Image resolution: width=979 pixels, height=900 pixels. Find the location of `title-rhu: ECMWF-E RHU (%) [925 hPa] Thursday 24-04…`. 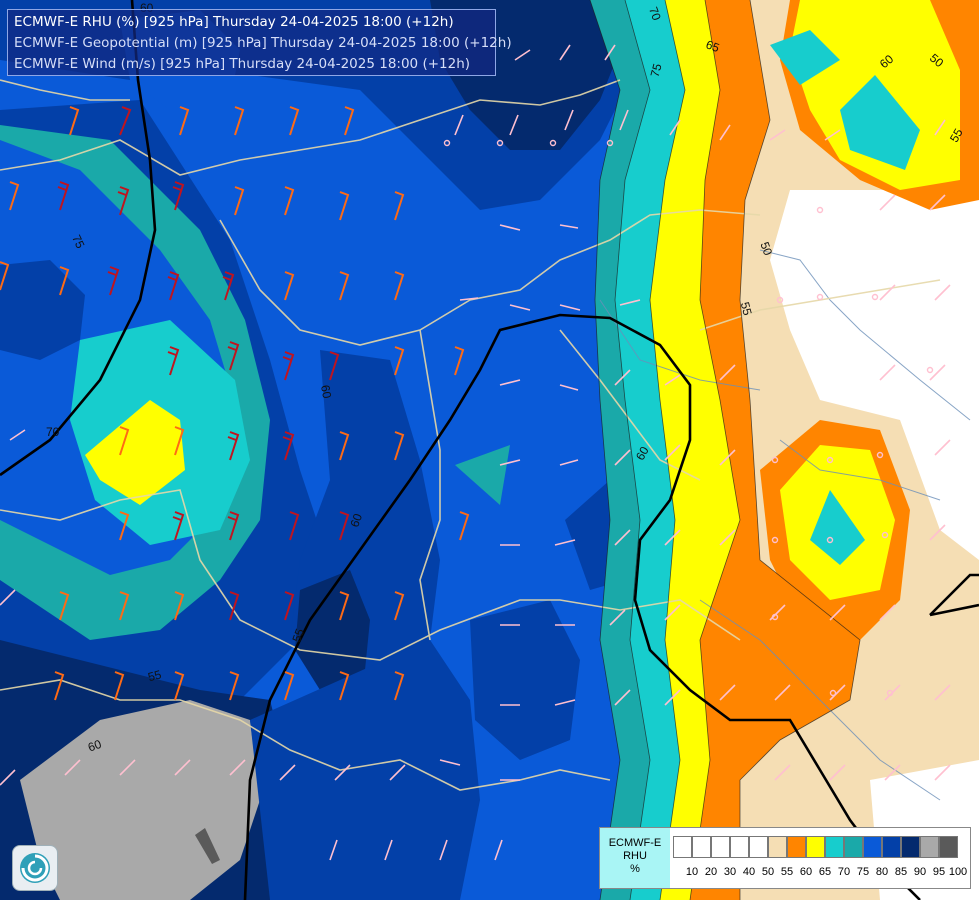

title-rhu: ECMWF-E RHU (%) [925 hPa] Thursday 24-04… is located at coordinates (234, 22).